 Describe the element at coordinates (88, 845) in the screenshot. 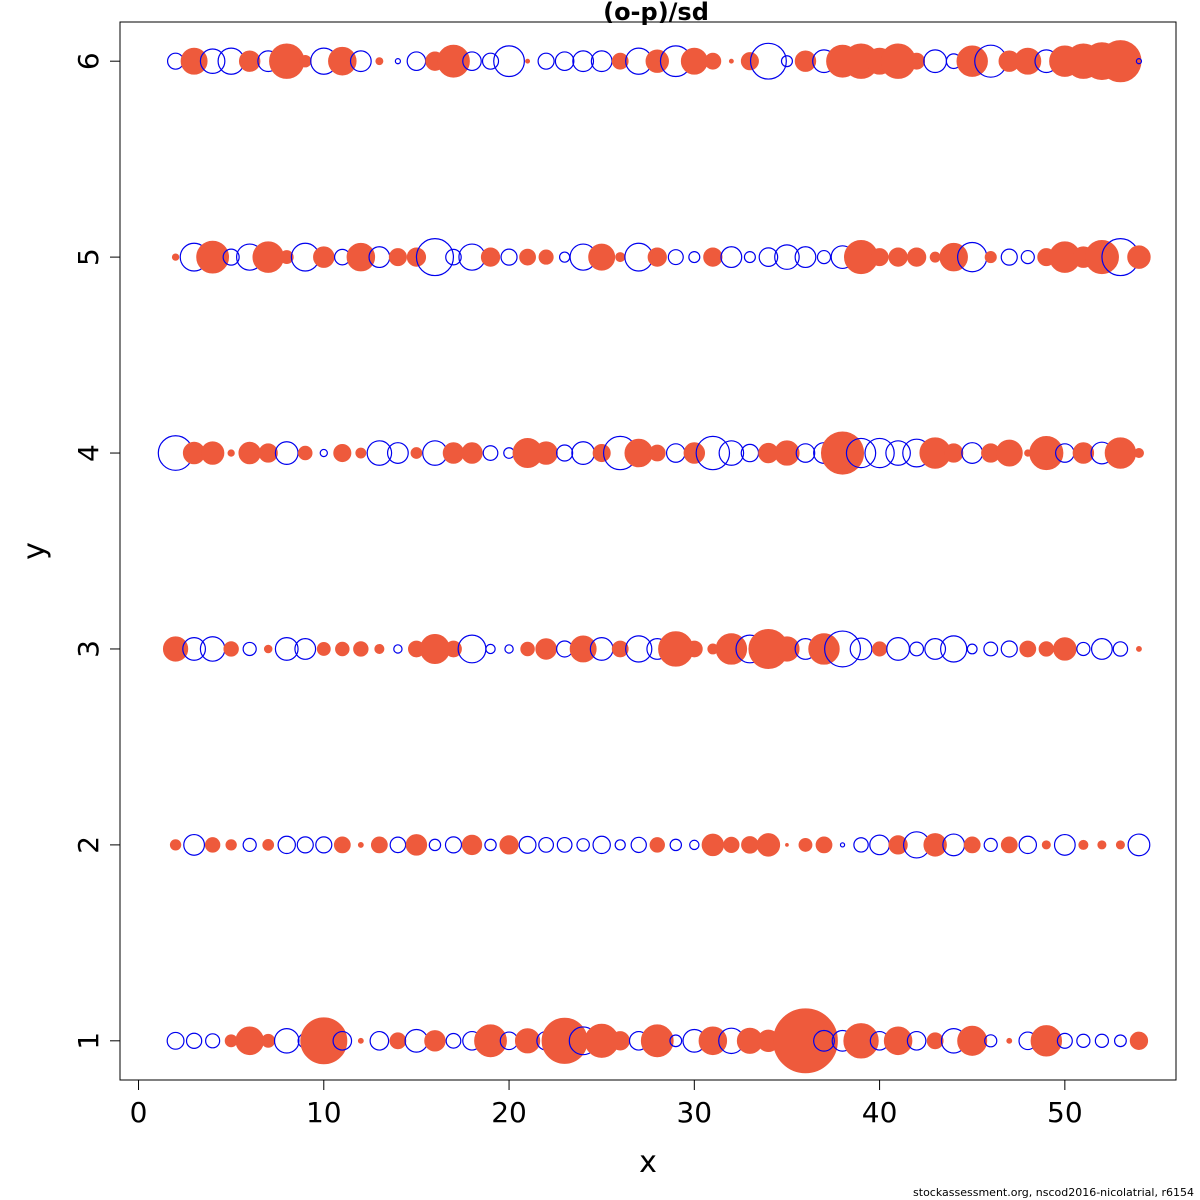

I see `y-tick-label: 2` at that location.